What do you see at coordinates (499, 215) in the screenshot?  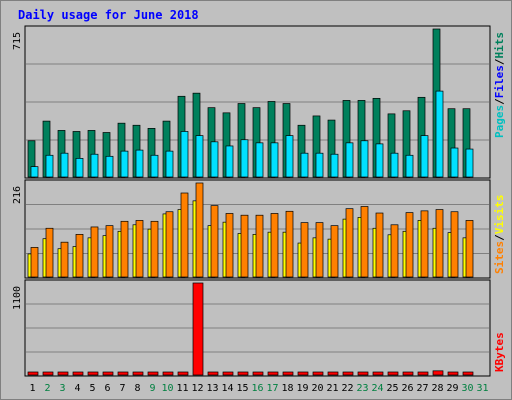 I see `legend-visits: Visits` at bounding box center [499, 215].